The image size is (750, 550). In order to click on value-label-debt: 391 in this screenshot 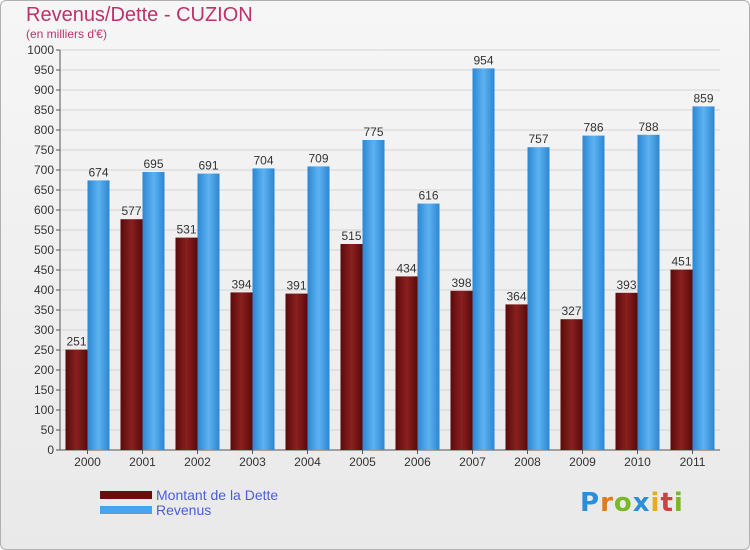, I will do `click(296, 286)`.